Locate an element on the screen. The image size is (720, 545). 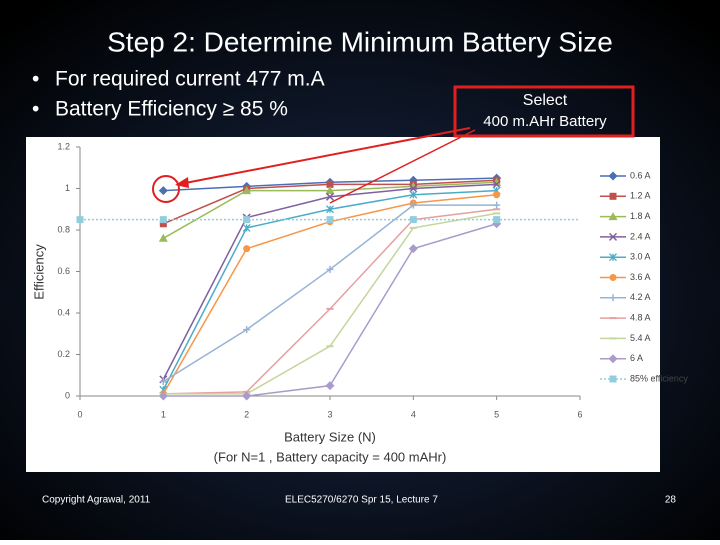
x-tick-label: 6 is located at coordinates (579, 414).